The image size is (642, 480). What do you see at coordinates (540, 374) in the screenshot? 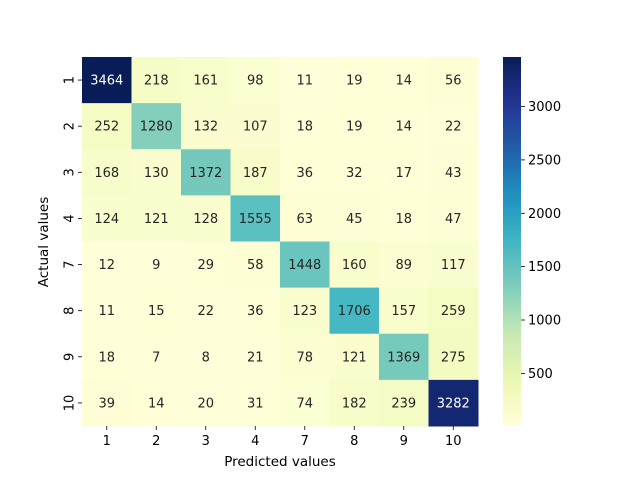
I see `colorbar-tick-label: 500` at bounding box center [540, 374].